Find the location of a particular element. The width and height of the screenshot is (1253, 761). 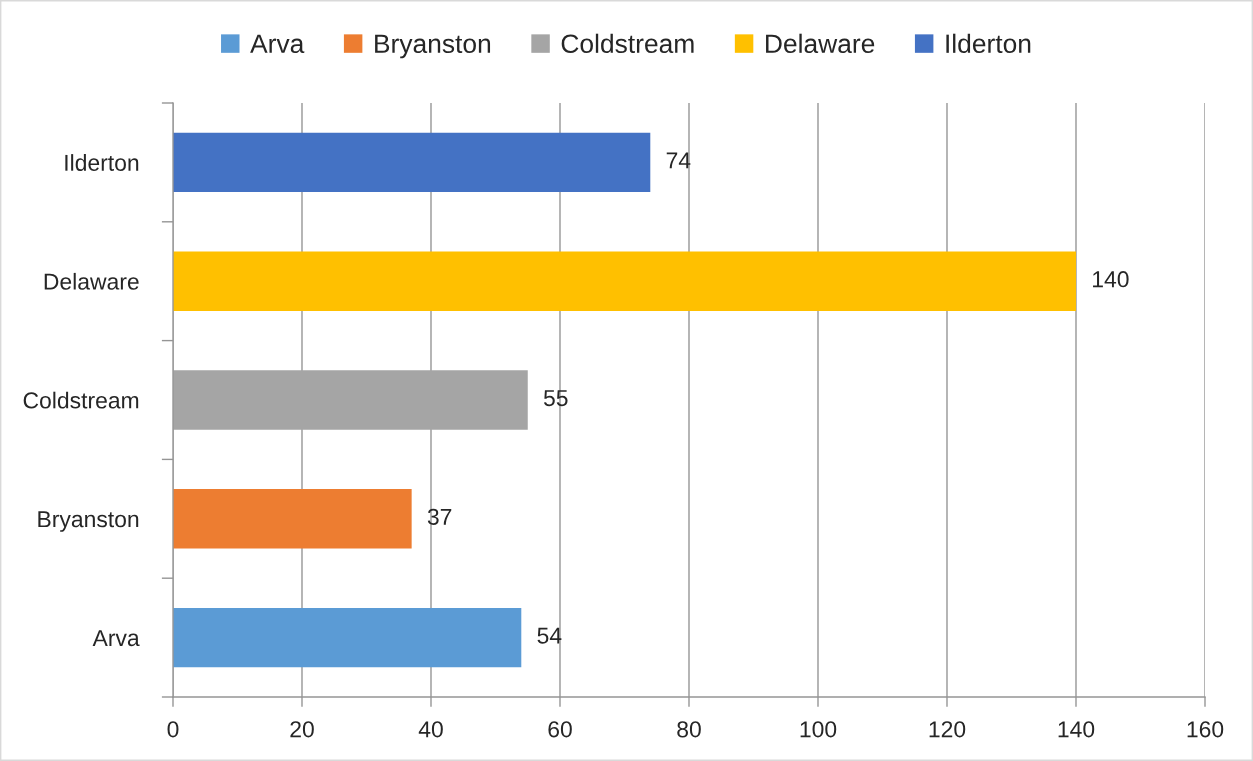

x-tick-label: 120 is located at coordinates (947, 729).